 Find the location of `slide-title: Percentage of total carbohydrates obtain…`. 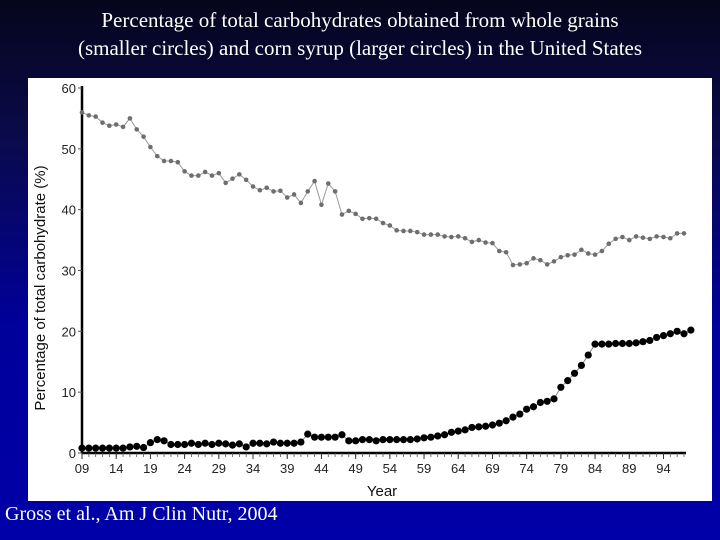

slide-title: Percentage of total carbohydrates obtain… is located at coordinates (360, 34).